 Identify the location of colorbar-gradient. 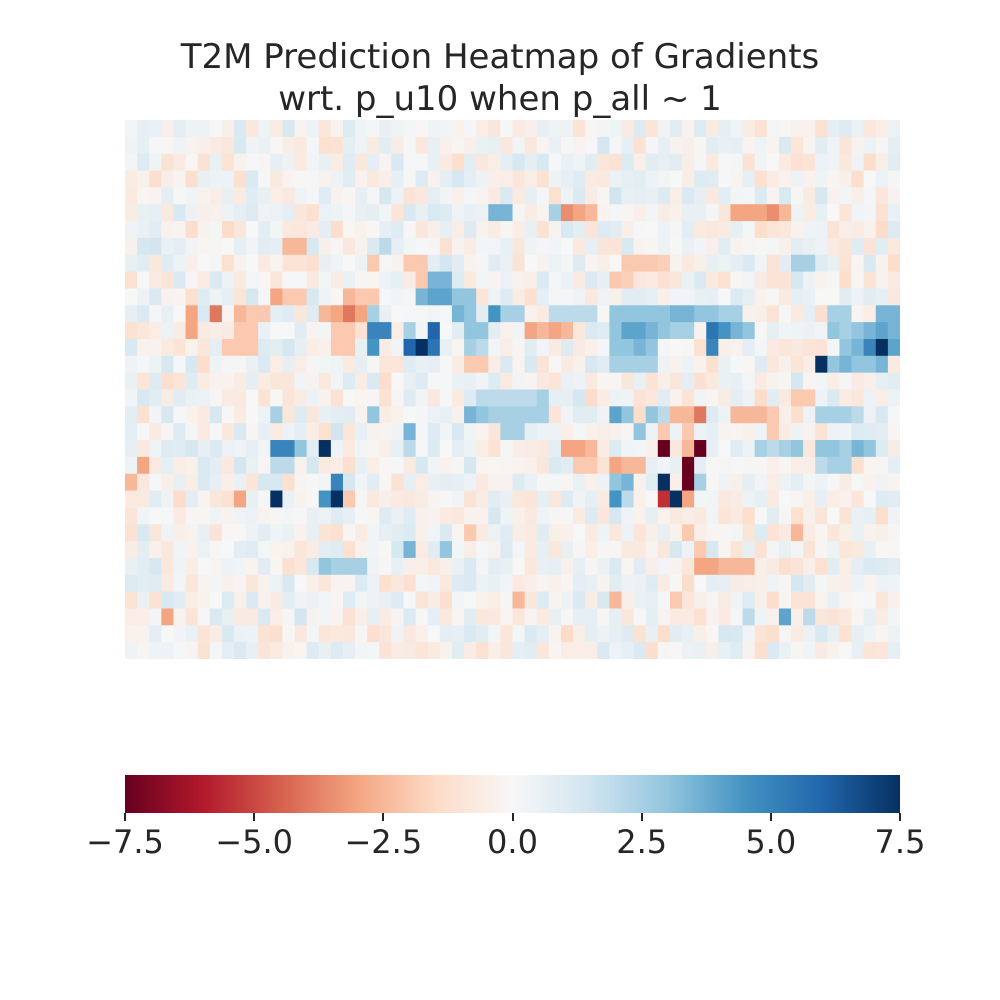
(512, 794).